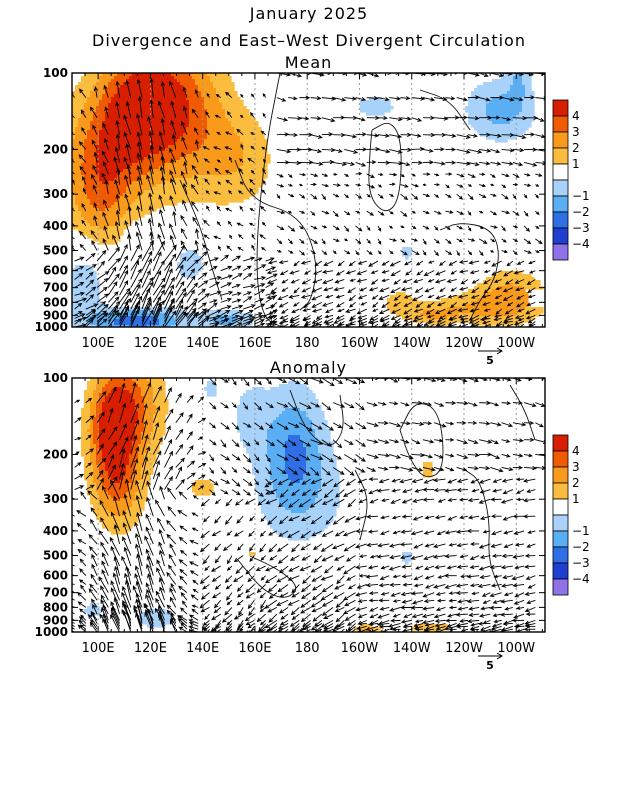 Image resolution: width=618 pixels, height=804 pixels. Describe the element at coordinates (581, 579) in the screenshot. I see `colorbar-label: −4` at that location.